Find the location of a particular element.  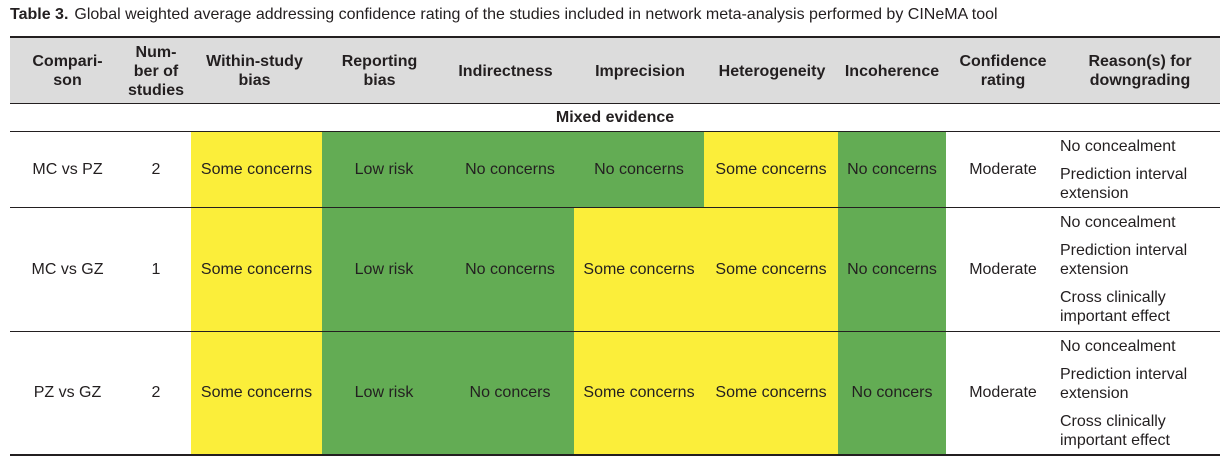

header-comparison: Compari- son is located at coordinates (67, 71).